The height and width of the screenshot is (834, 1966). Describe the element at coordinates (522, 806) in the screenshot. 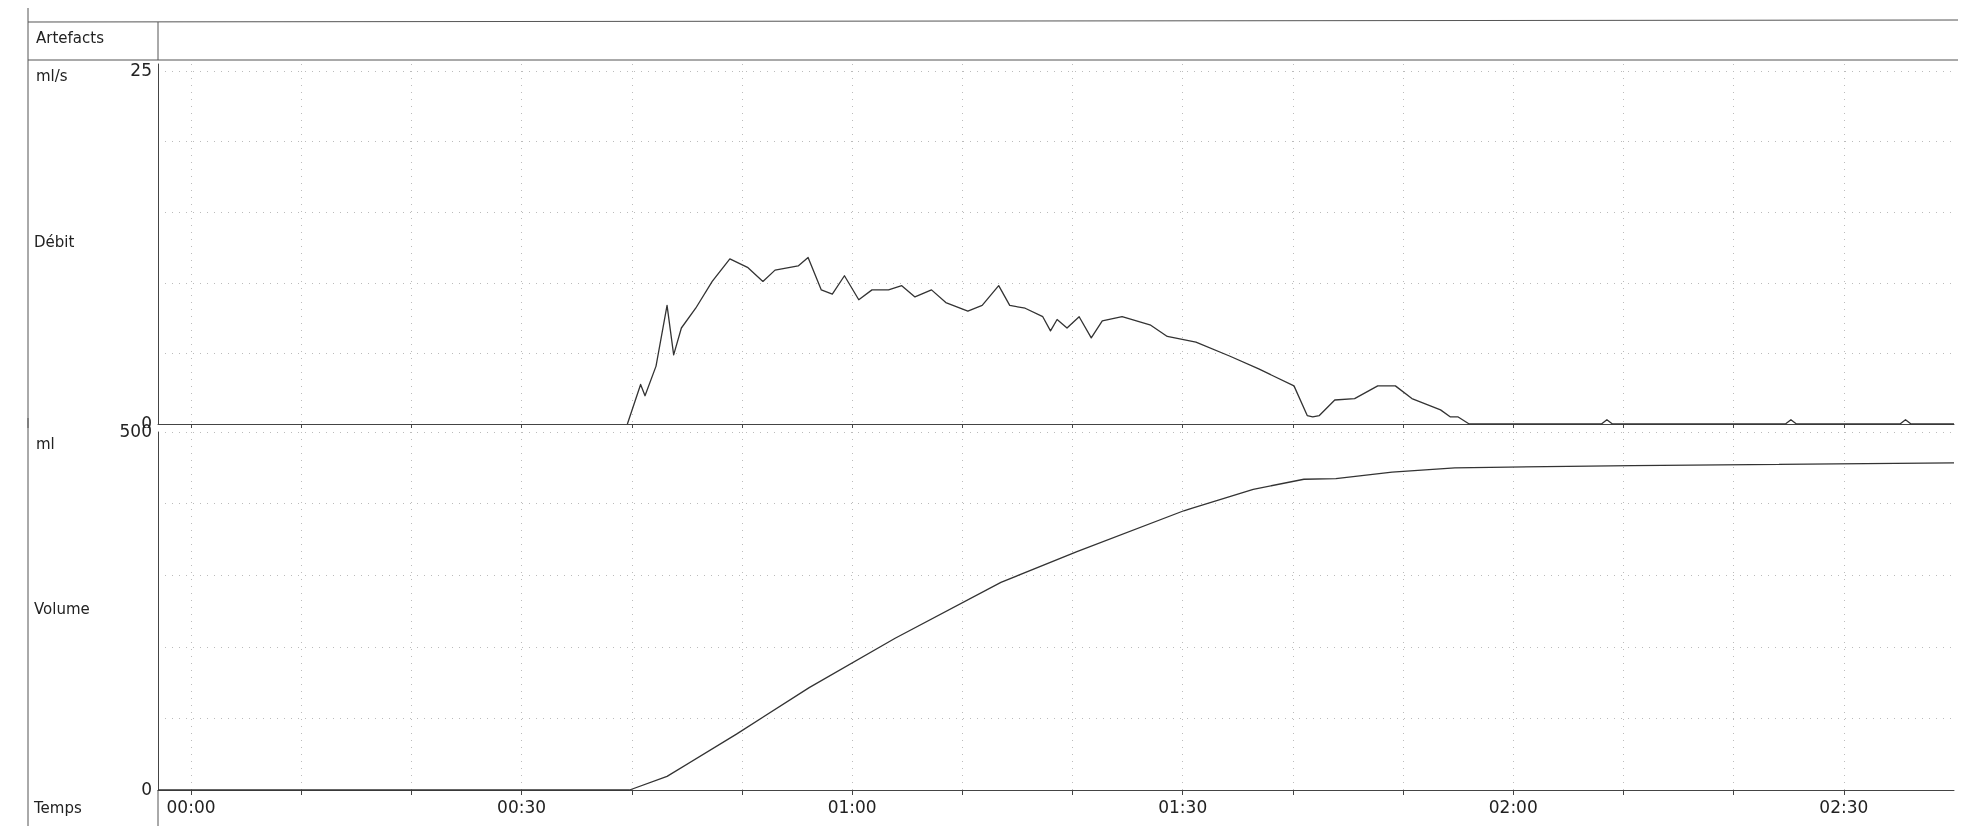

I see `x-tick-label: 00:30` at that location.